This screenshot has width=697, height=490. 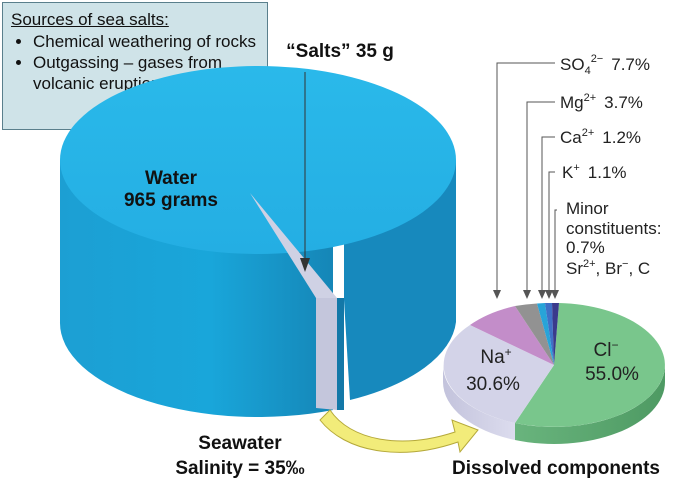 What do you see at coordinates (585, 247) in the screenshot?
I see `minor-label-3: 0.7%` at bounding box center [585, 247].